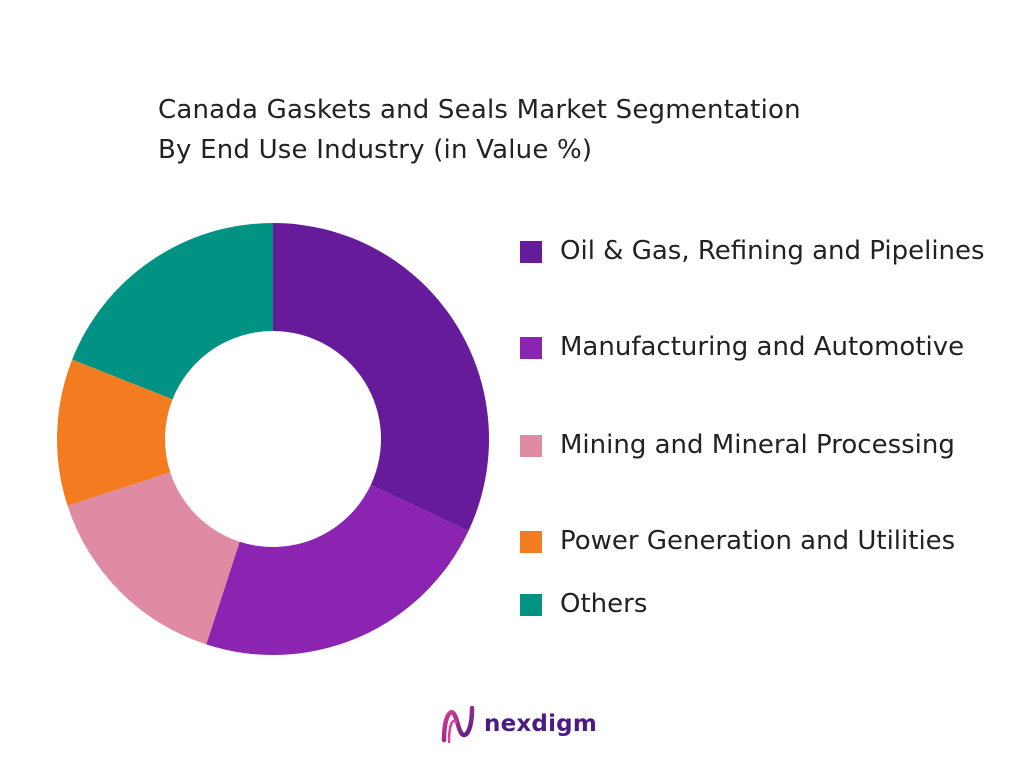  I want to click on brand-logo: nexdigm, so click(518, 724).